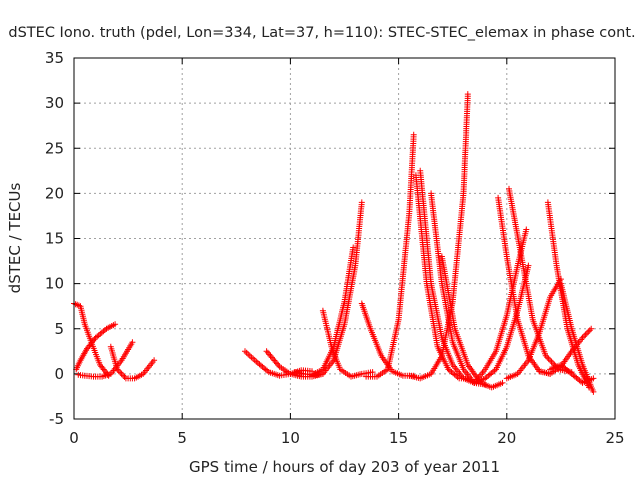 The height and width of the screenshot is (480, 640). I want to click on x-tick-label: 20, so click(506, 438).